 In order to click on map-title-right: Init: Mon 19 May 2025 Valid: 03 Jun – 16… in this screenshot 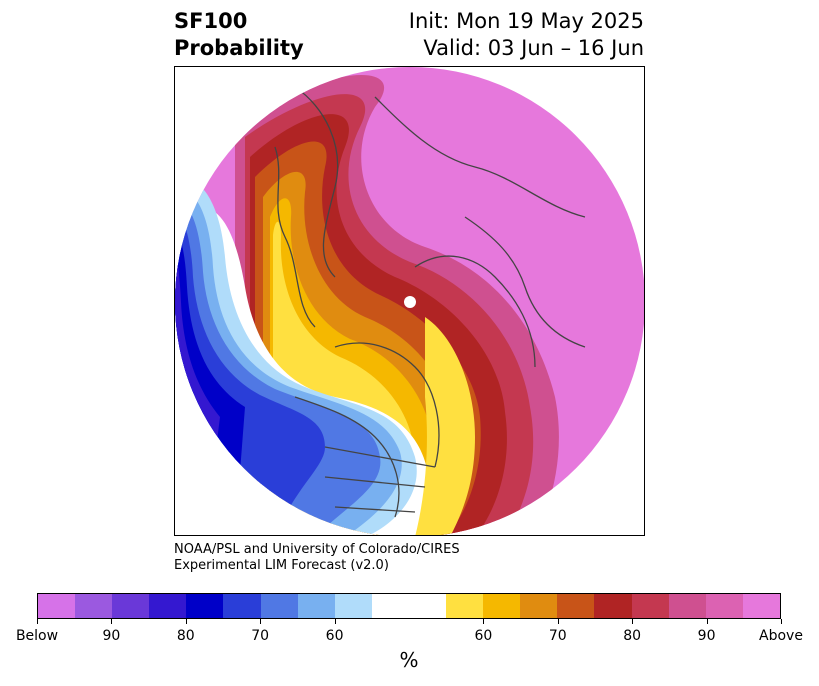, I will do `click(526, 35)`.